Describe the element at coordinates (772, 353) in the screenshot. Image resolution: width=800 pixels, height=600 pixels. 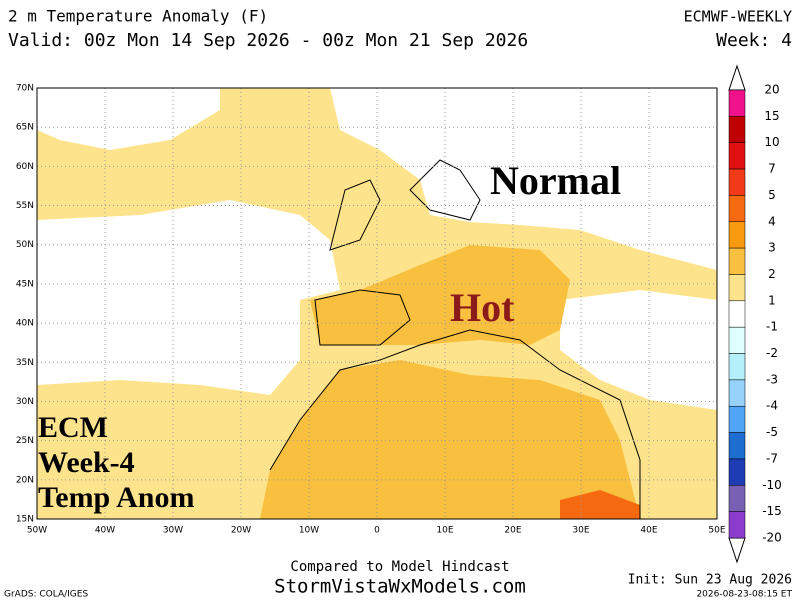
I see `colorbar-label: -2` at that location.